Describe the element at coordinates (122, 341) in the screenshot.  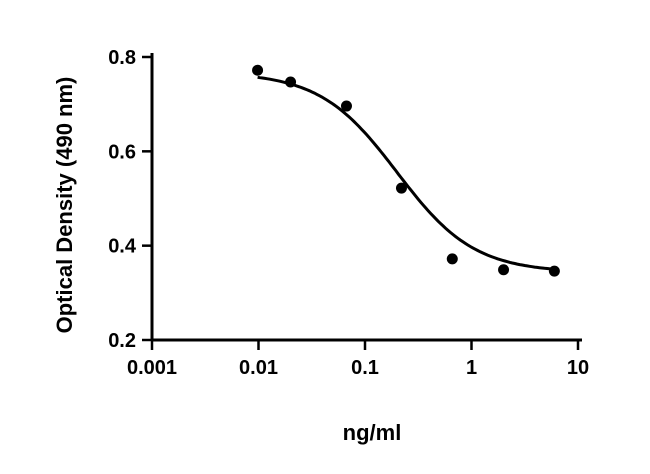
I see `y-tick-label: 0.2` at that location.